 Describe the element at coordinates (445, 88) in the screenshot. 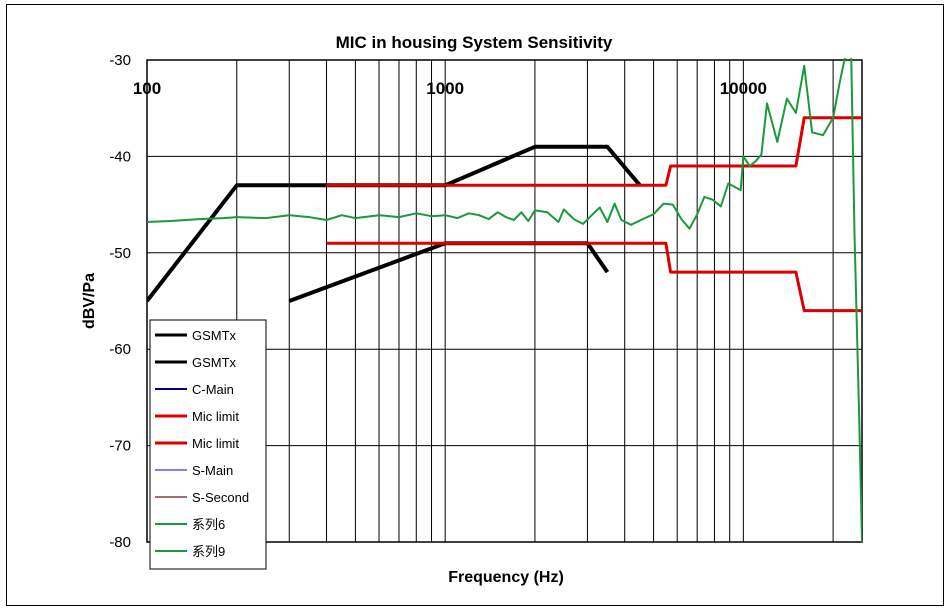

I see `x-tick-label: 1000` at that location.